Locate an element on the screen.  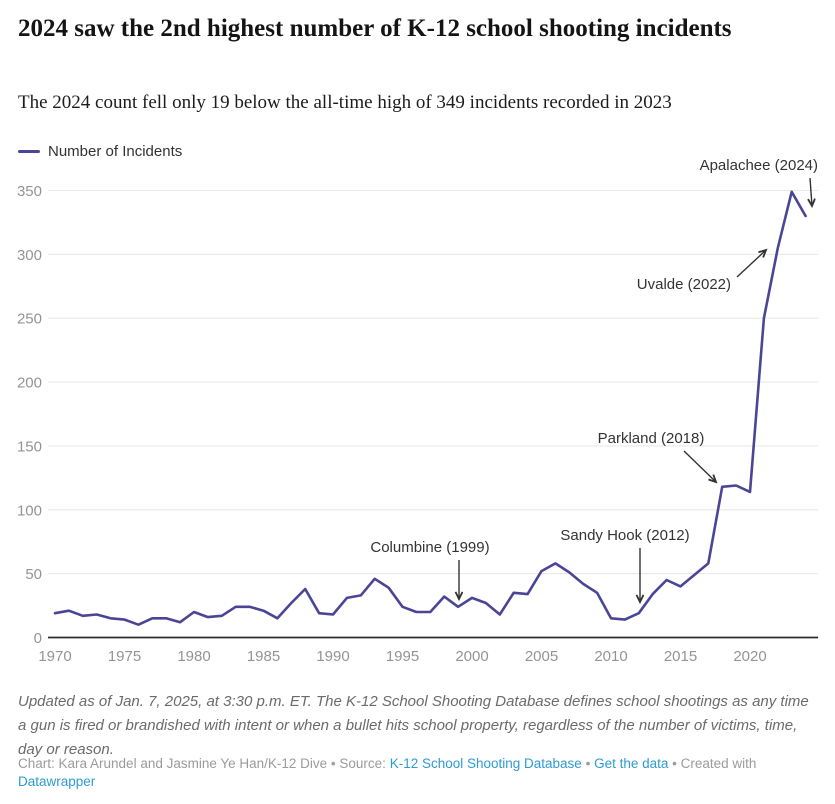
annotation-label: Apalachee (2024) is located at coordinates (759, 165).